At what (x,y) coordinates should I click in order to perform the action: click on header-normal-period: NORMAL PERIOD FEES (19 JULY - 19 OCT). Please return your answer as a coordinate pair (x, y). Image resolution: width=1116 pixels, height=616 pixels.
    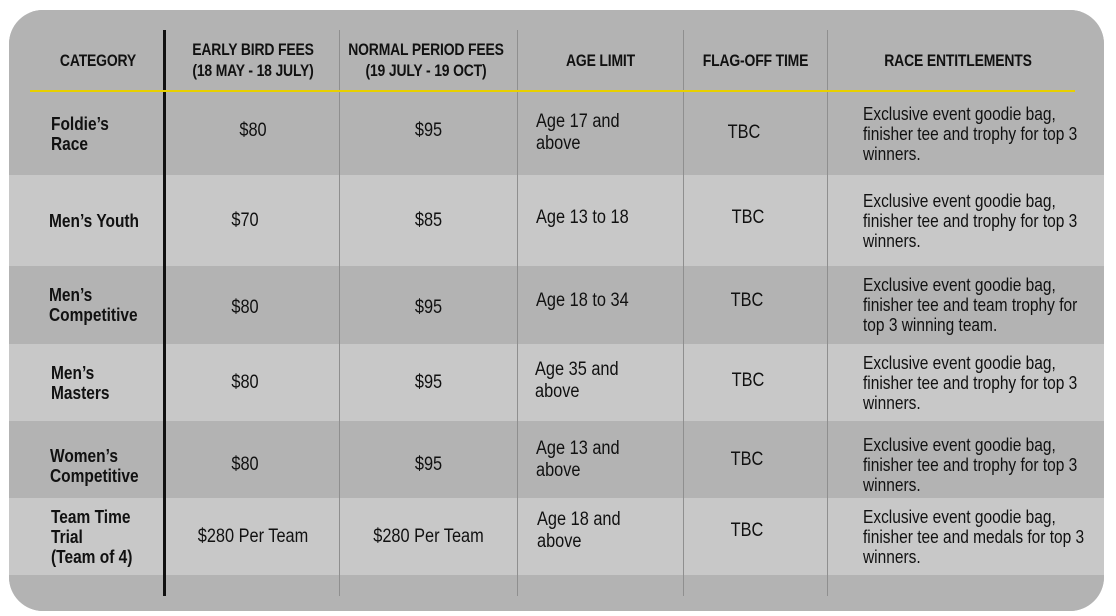
    Looking at the image, I should click on (426, 60).